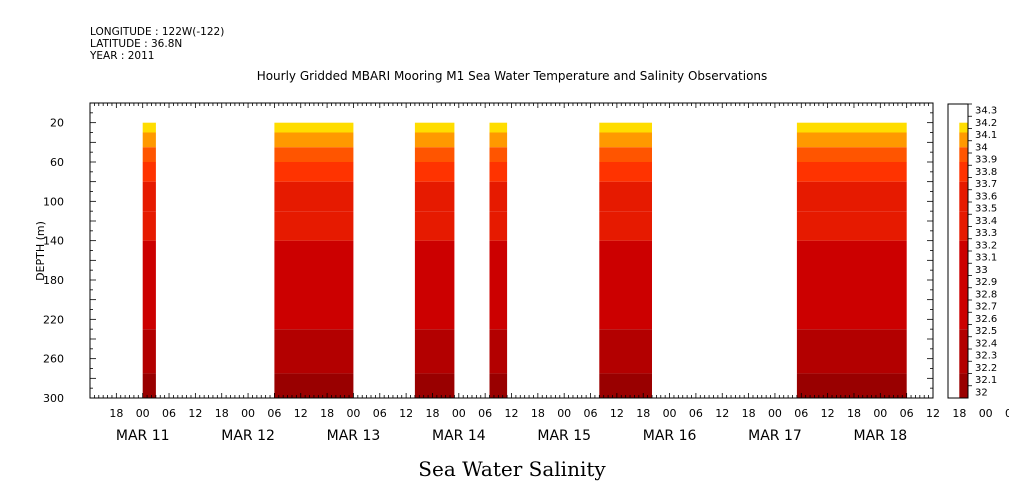 The height and width of the screenshot is (504, 1009). What do you see at coordinates (986, 160) in the screenshot?
I see `colorbar-label: 33.9` at bounding box center [986, 160].